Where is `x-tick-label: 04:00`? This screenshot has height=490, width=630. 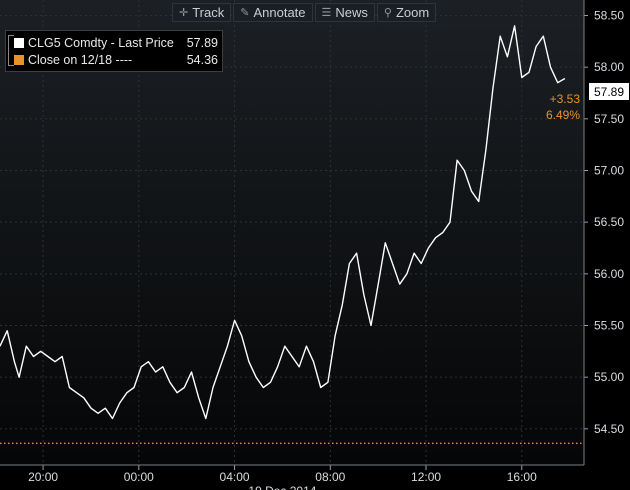
x-tick-label: 04:00 is located at coordinates (235, 477).